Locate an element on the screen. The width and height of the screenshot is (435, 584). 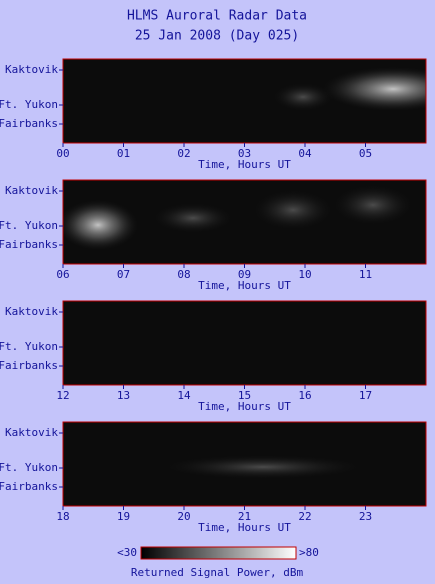
x-tick-label: 00 is located at coordinates (62, 153).